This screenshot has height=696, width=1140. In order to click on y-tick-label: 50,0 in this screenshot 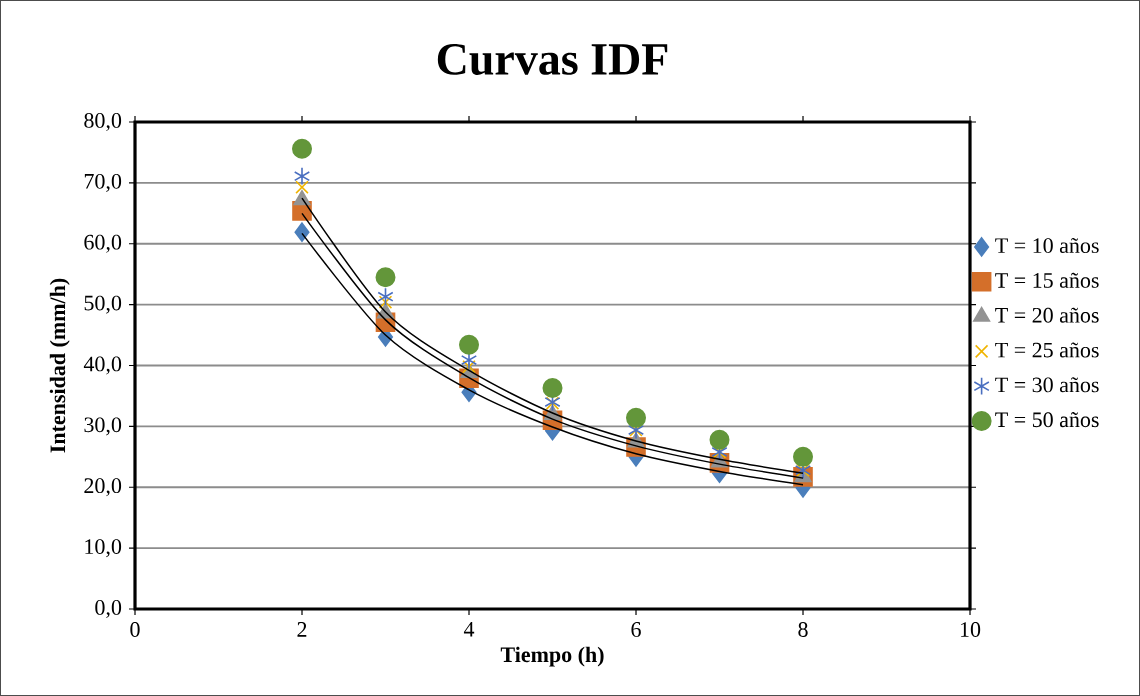, I will do `click(103, 304)`.